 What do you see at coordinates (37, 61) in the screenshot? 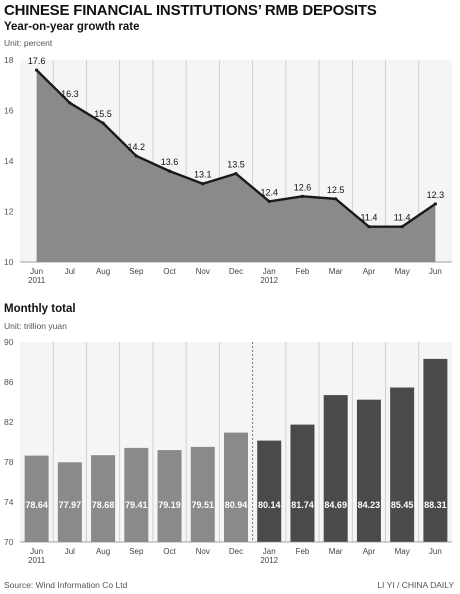
I see `data-label: 17.6` at bounding box center [37, 61].